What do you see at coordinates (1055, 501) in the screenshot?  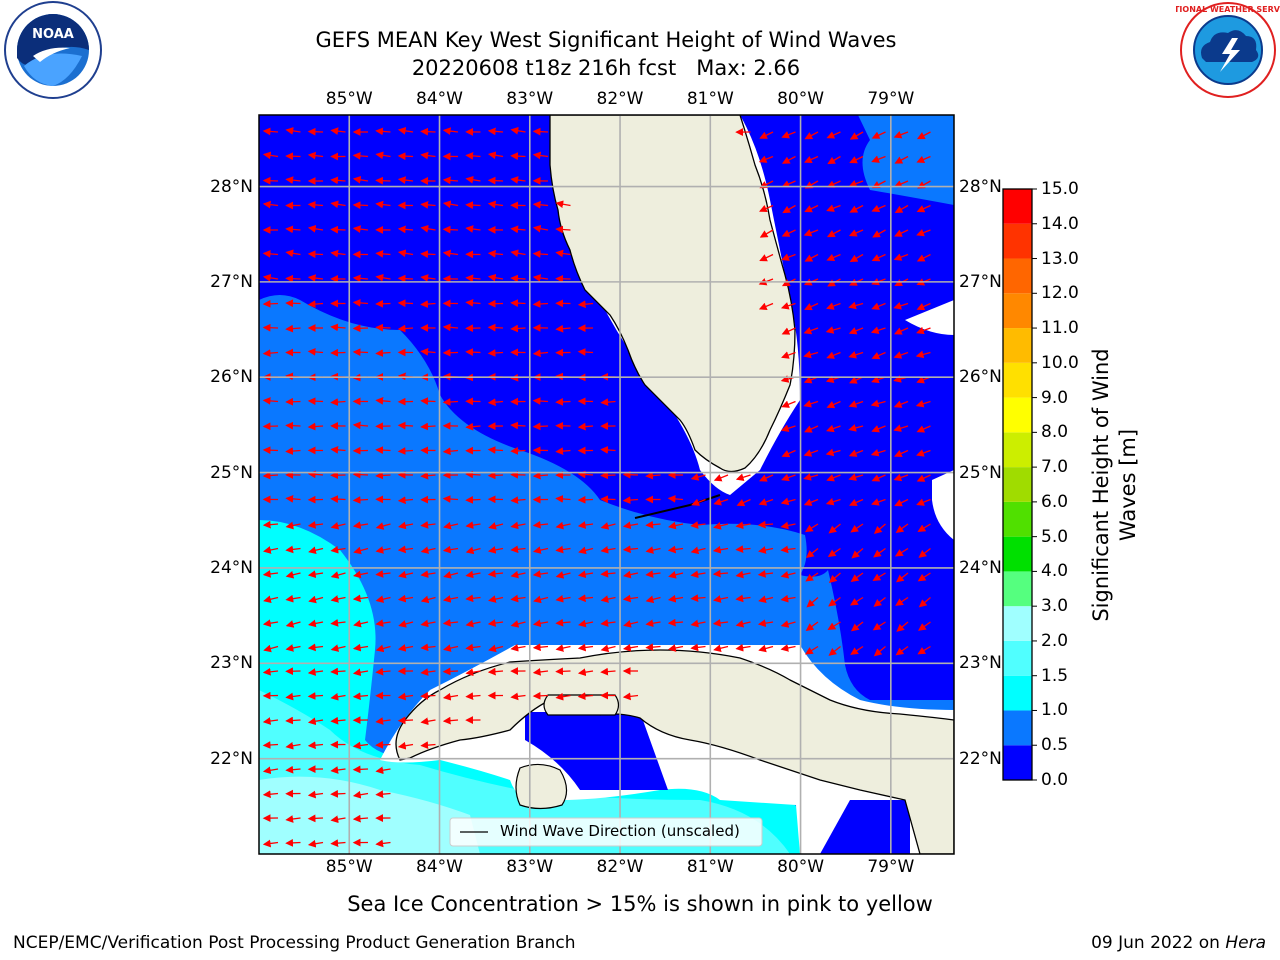 I see `colorbar-tick-label: 6.0` at bounding box center [1055, 501].